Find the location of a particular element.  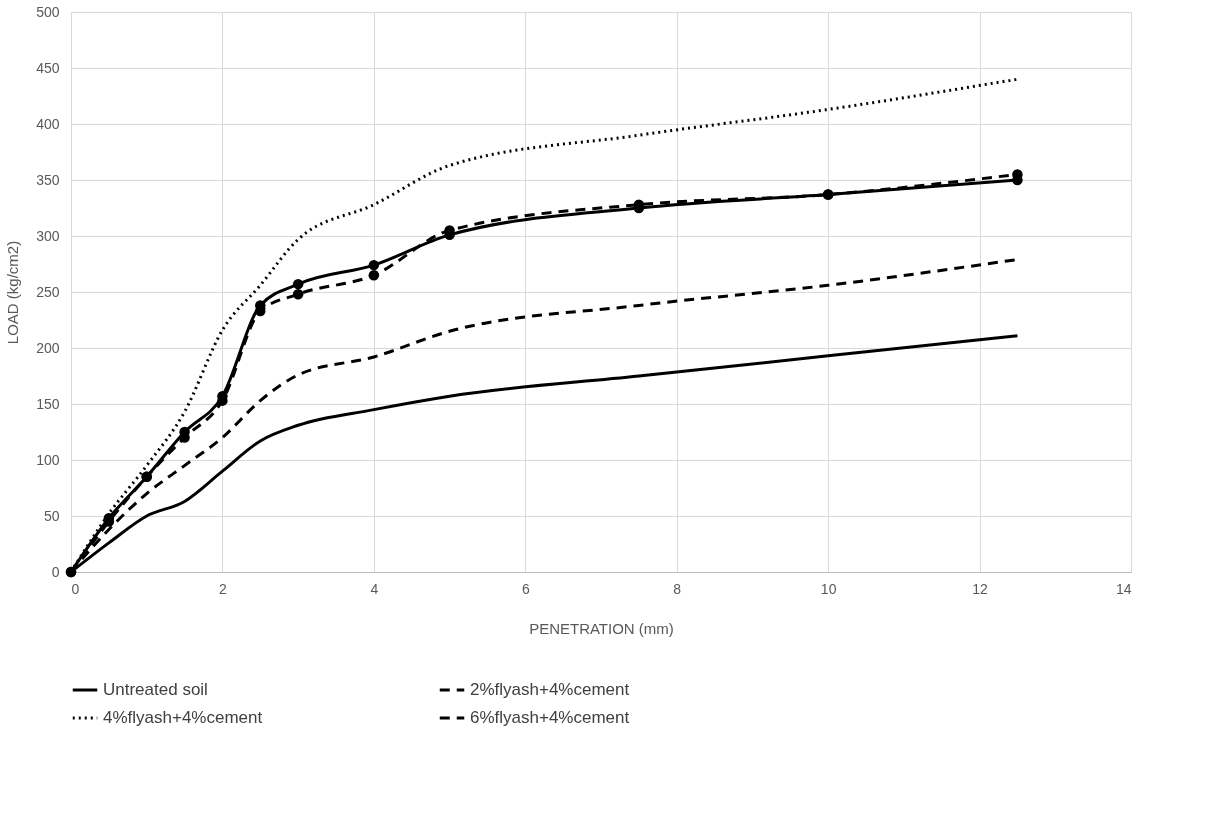

legend-label: Untreated soil is located at coordinates (155, 689).